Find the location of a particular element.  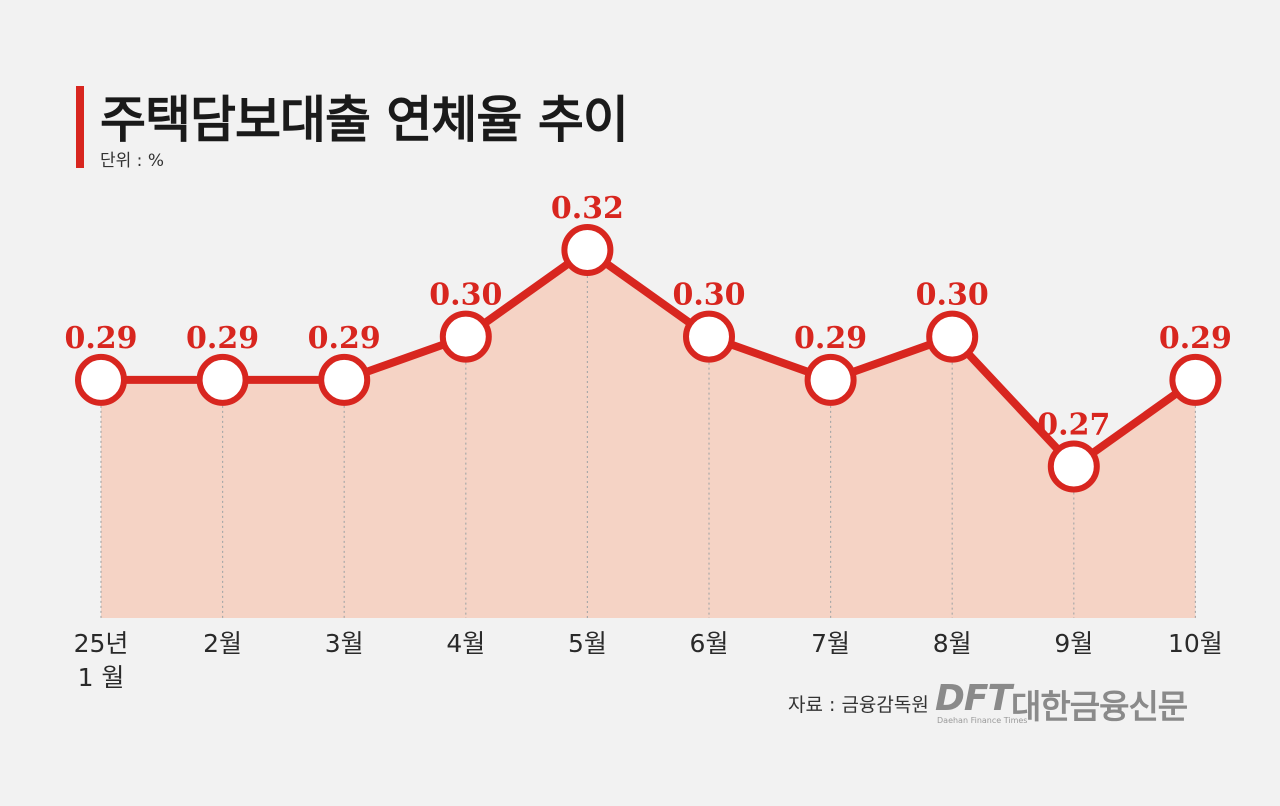

x-tick-label-line: 6월 is located at coordinates (709, 643).